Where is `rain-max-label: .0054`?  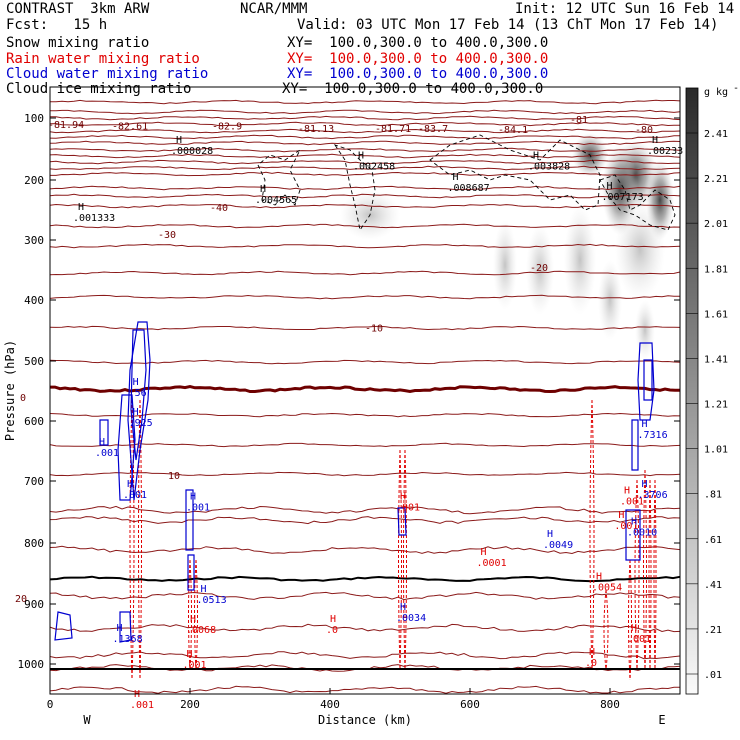
rain-max-label: .0054 is located at coordinates (607, 588).